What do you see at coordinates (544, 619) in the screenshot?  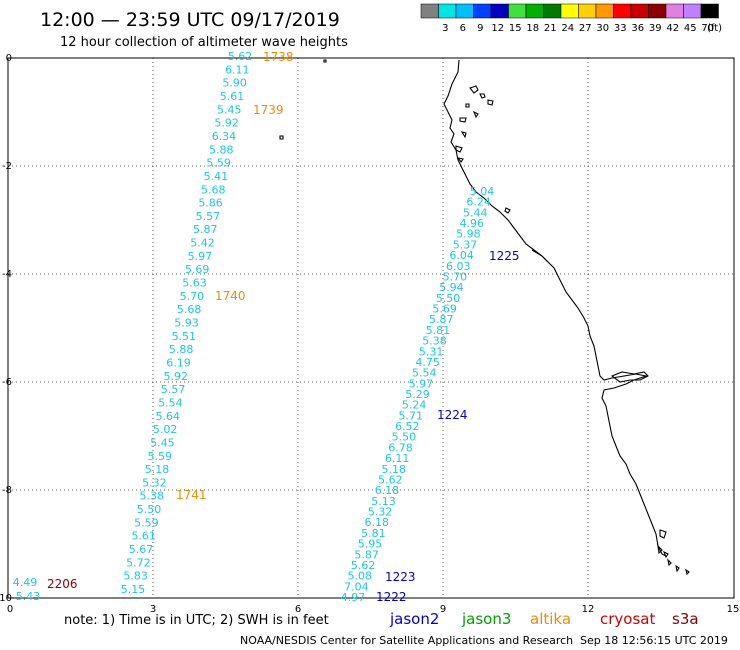 I see `satellite-legend: jason2 jason3 altika cryosat s3a` at bounding box center [544, 619].